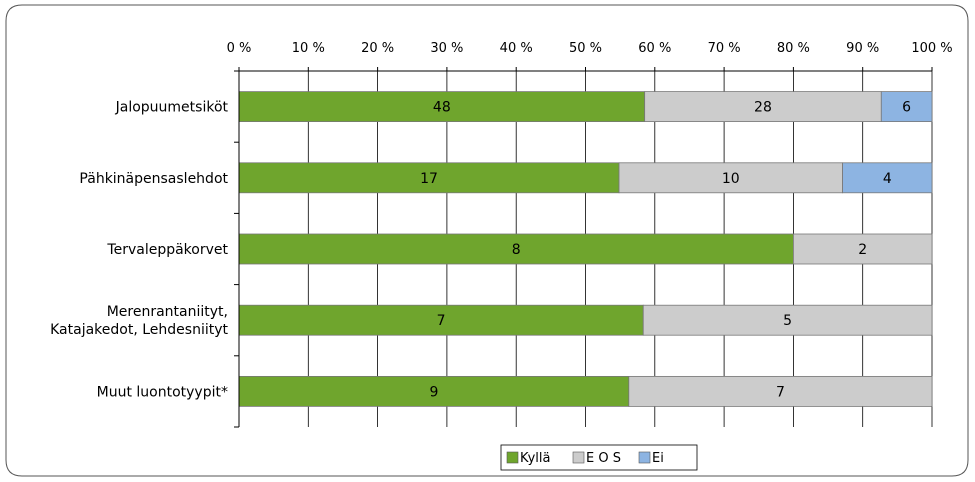 This screenshot has width=975, height=482. I want to click on x-tick-label: 60 %, so click(654, 48).